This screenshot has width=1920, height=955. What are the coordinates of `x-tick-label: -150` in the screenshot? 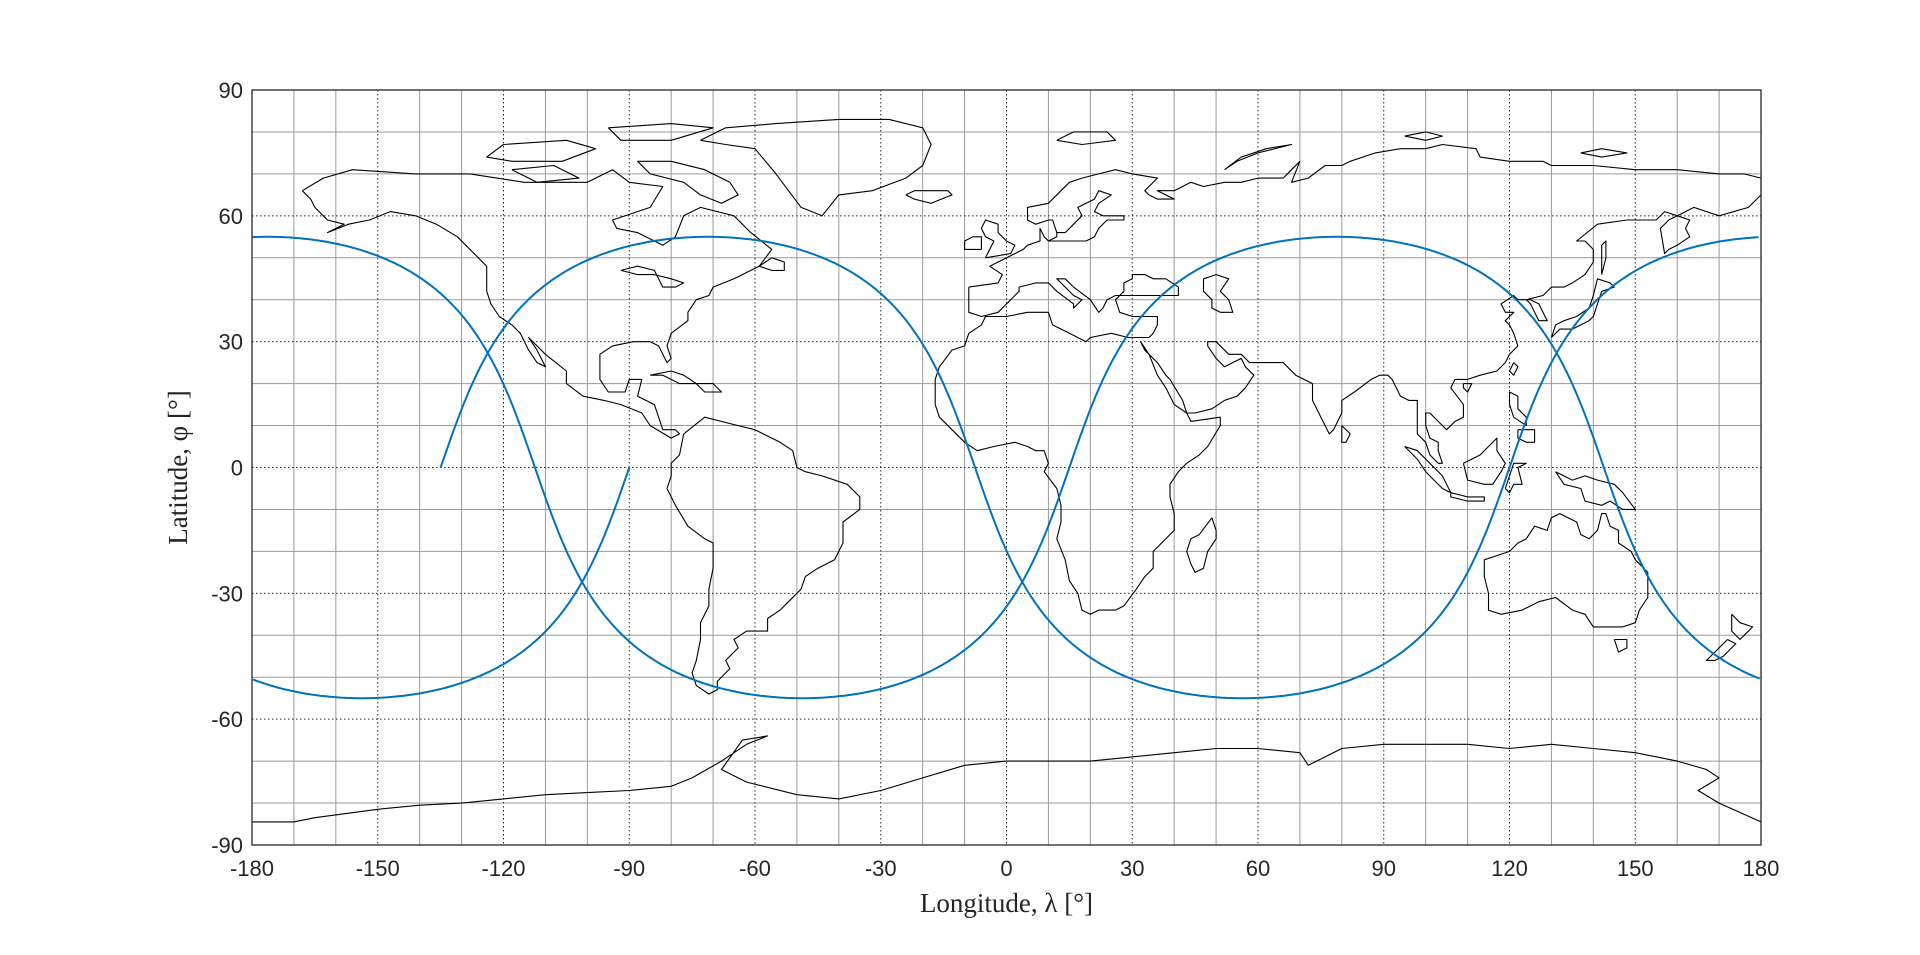 It's located at (378, 868).